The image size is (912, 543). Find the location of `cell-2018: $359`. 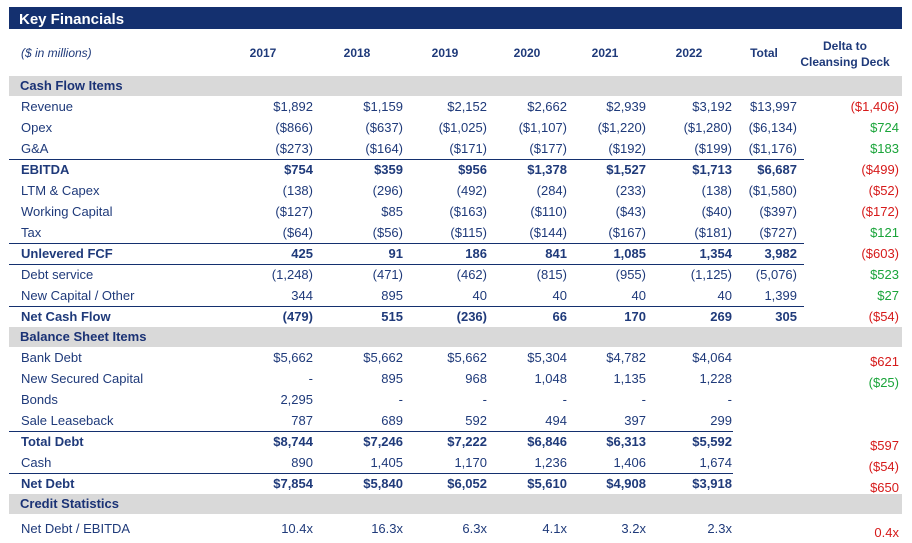

cell-2018: $359 is located at coordinates (388, 169).